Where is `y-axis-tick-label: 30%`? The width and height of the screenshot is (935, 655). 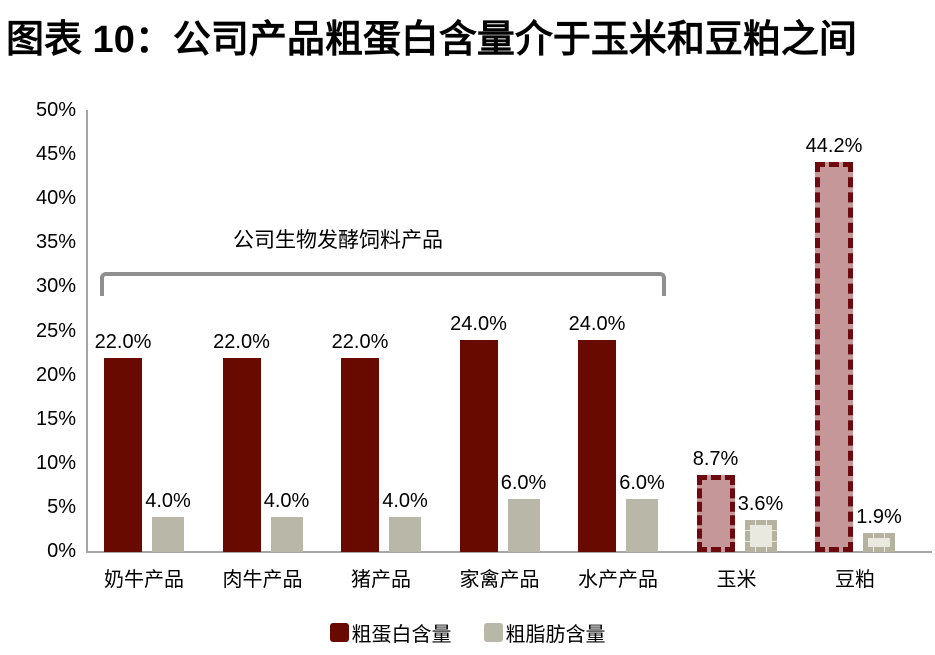
y-axis-tick-label: 30% is located at coordinates (55, 286).